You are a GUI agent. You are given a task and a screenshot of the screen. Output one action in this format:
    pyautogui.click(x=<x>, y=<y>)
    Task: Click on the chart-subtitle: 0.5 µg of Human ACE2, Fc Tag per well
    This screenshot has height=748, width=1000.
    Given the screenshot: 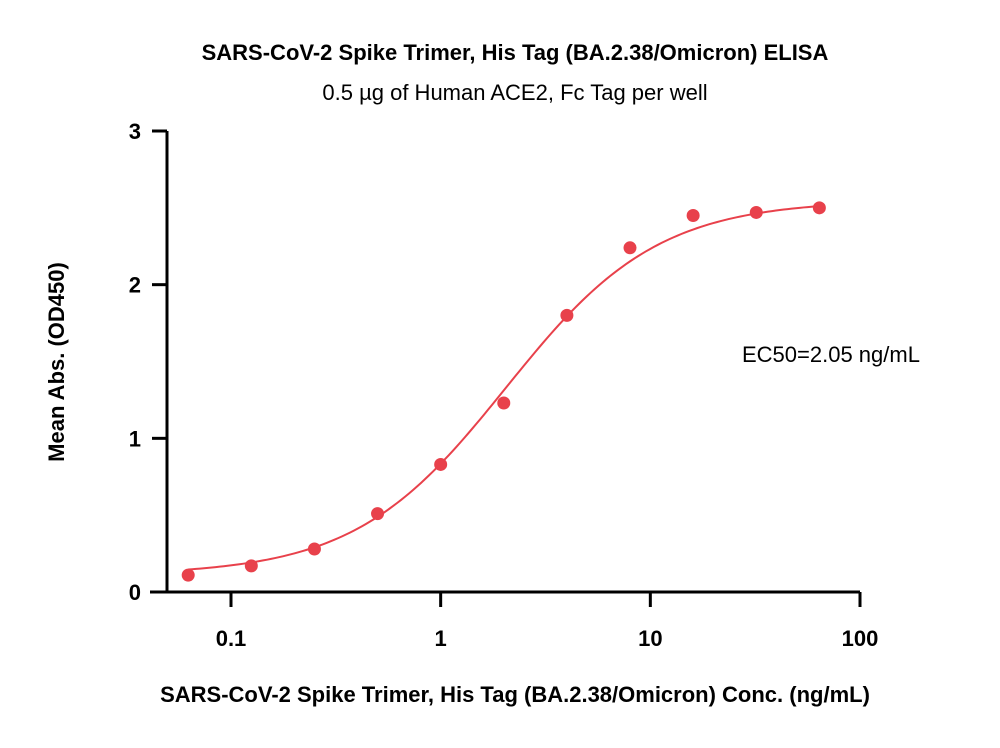 What is the action you would take?
    pyautogui.click(x=514, y=92)
    